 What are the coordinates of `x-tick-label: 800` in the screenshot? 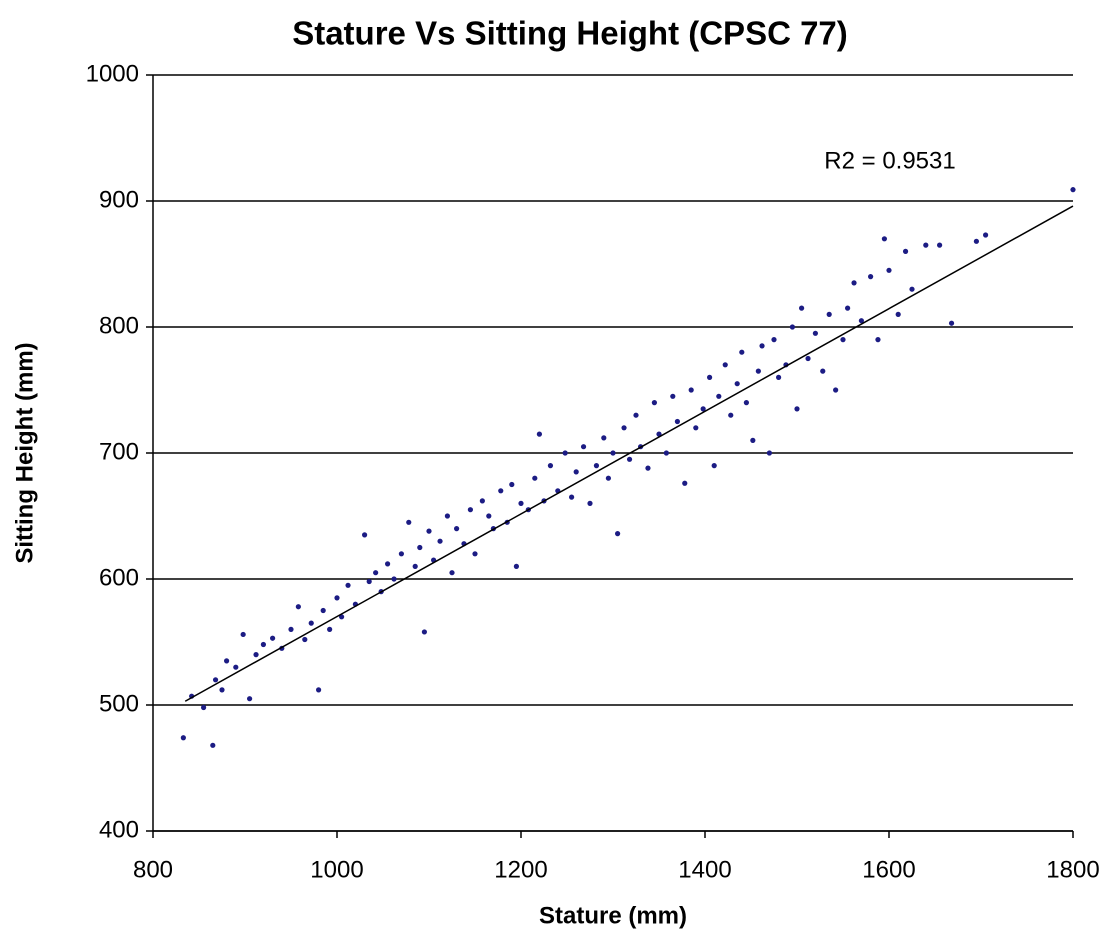 It's located at (153, 869).